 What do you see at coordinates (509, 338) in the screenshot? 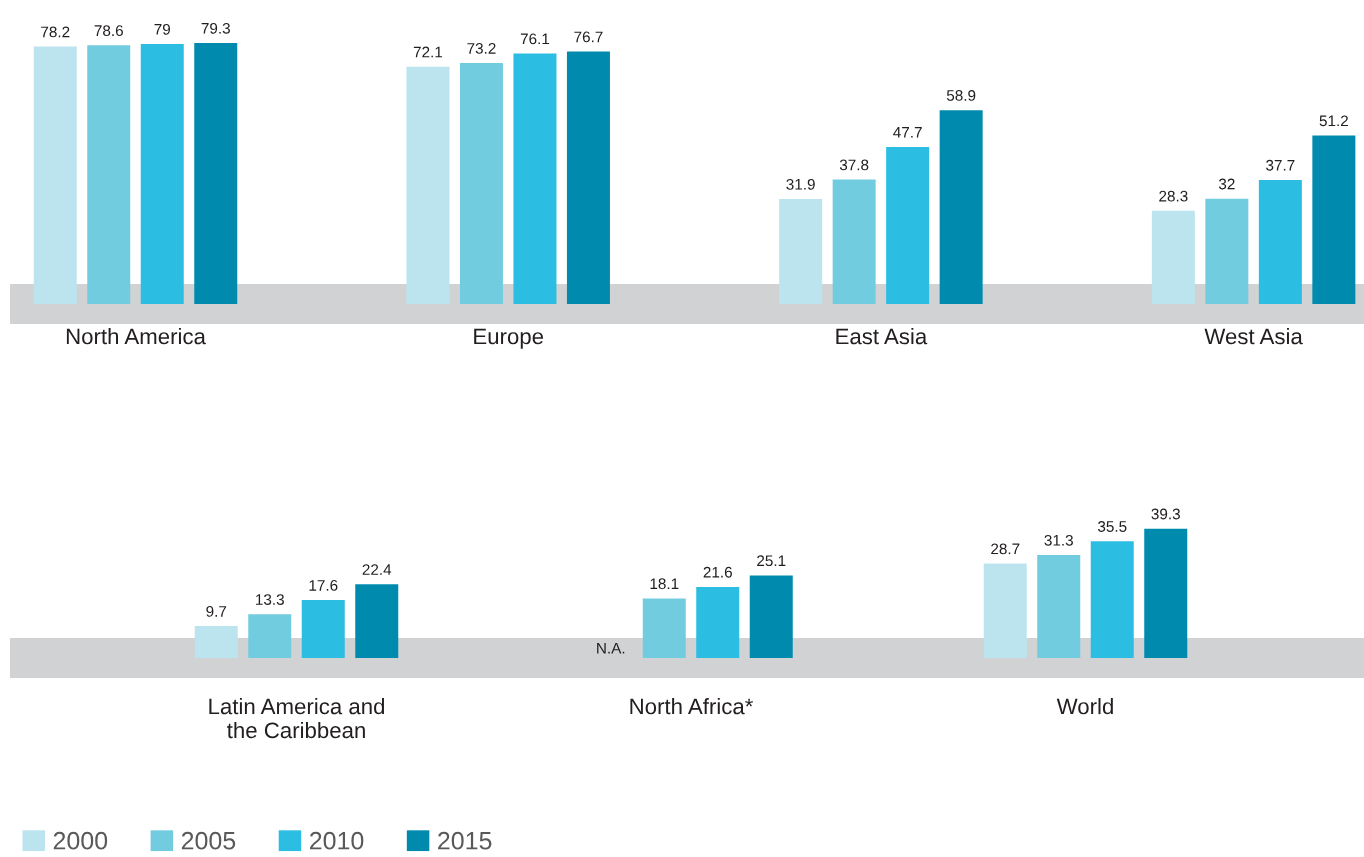
I see `x-tick-label: Europe` at bounding box center [509, 338].